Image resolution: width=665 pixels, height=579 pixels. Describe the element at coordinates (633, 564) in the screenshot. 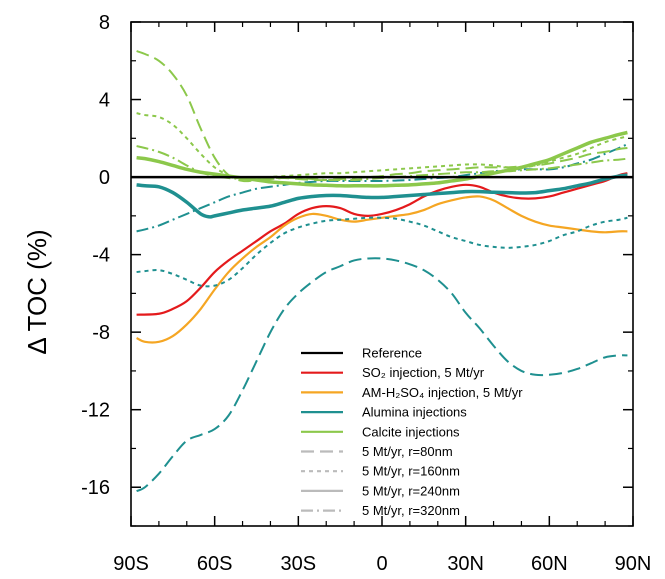

I see `x-tick-label: 90N` at that location.